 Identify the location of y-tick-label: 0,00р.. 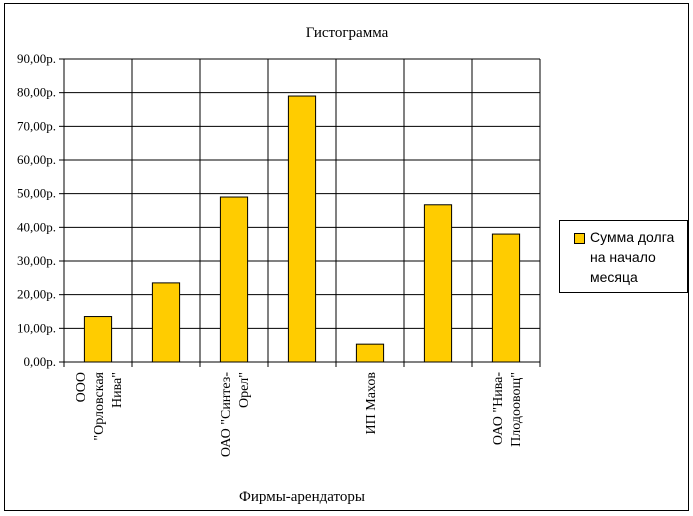
(40, 361).